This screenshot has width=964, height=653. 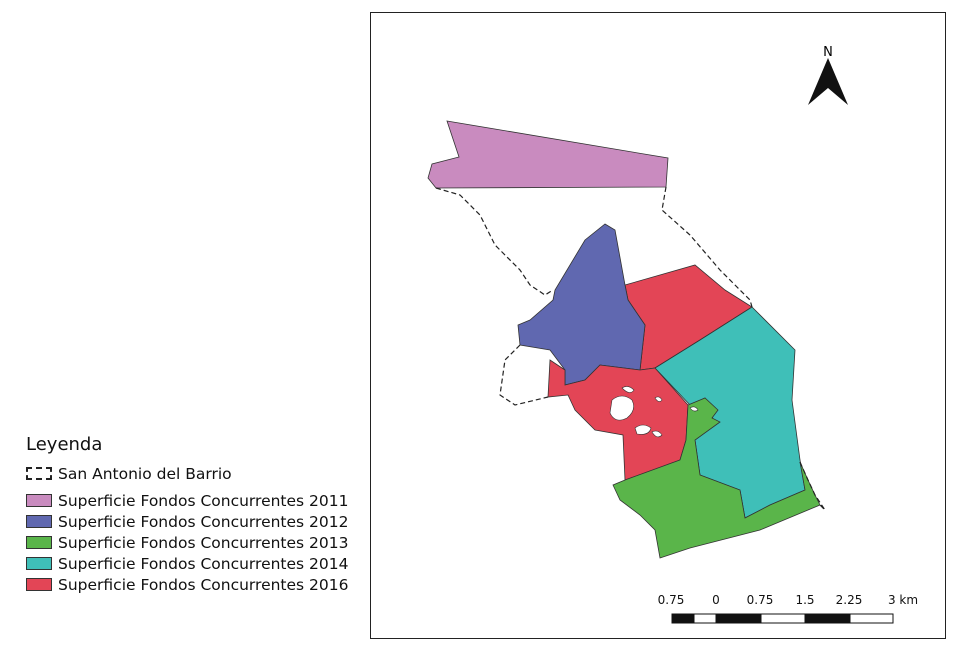 I want to click on legend-label: Superficie Fondos Concurrentes 2014, so click(x=203, y=563).